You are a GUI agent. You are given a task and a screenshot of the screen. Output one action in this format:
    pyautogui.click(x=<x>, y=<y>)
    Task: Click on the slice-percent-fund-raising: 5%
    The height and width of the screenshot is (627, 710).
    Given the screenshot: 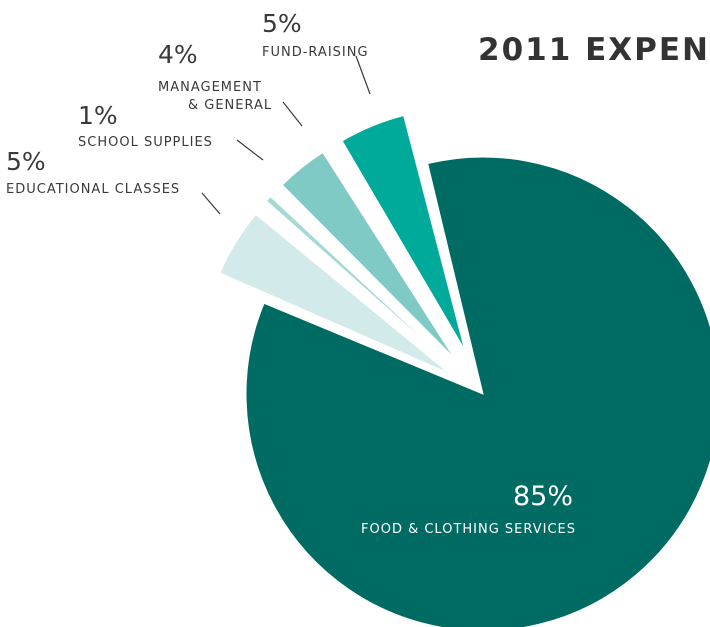 What is the action you would take?
    pyautogui.click(x=282, y=23)
    